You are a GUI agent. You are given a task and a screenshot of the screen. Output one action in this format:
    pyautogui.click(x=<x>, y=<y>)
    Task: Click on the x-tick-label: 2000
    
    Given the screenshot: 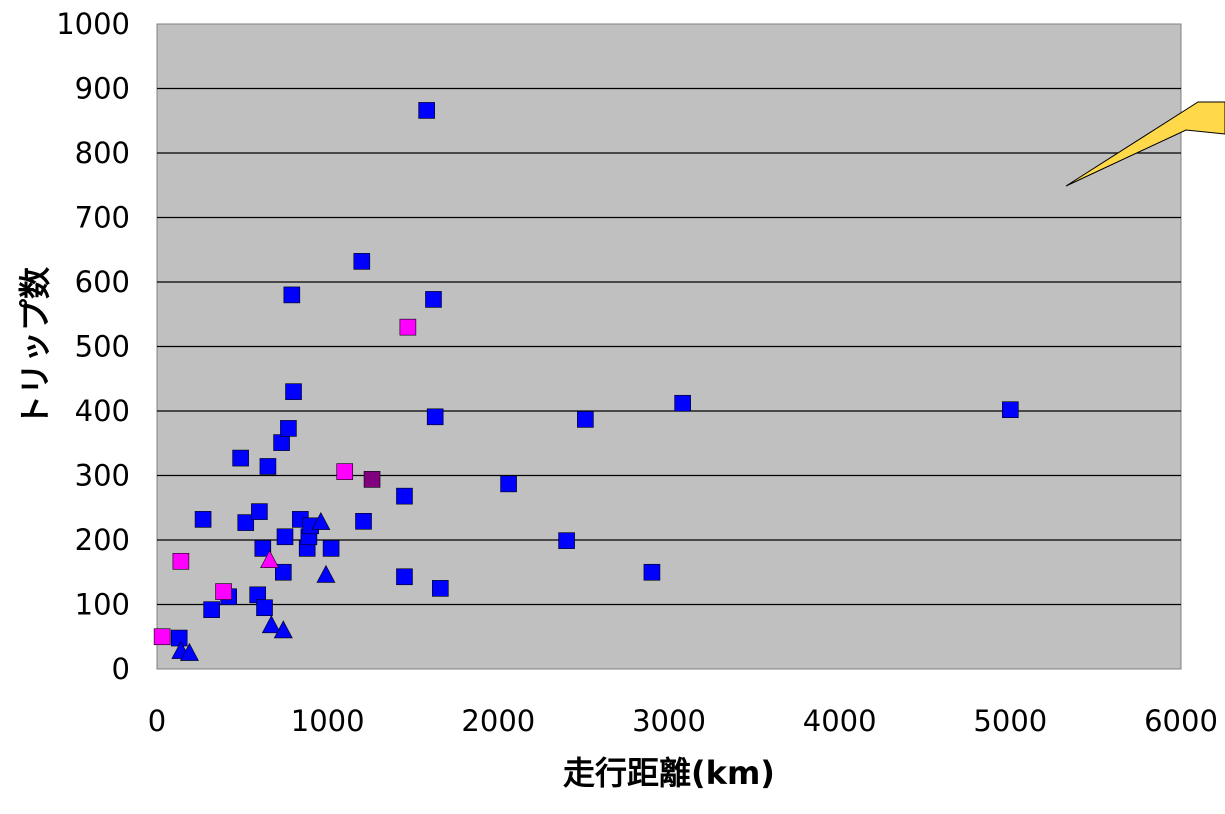 What is the action you would take?
    pyautogui.click(x=498, y=721)
    